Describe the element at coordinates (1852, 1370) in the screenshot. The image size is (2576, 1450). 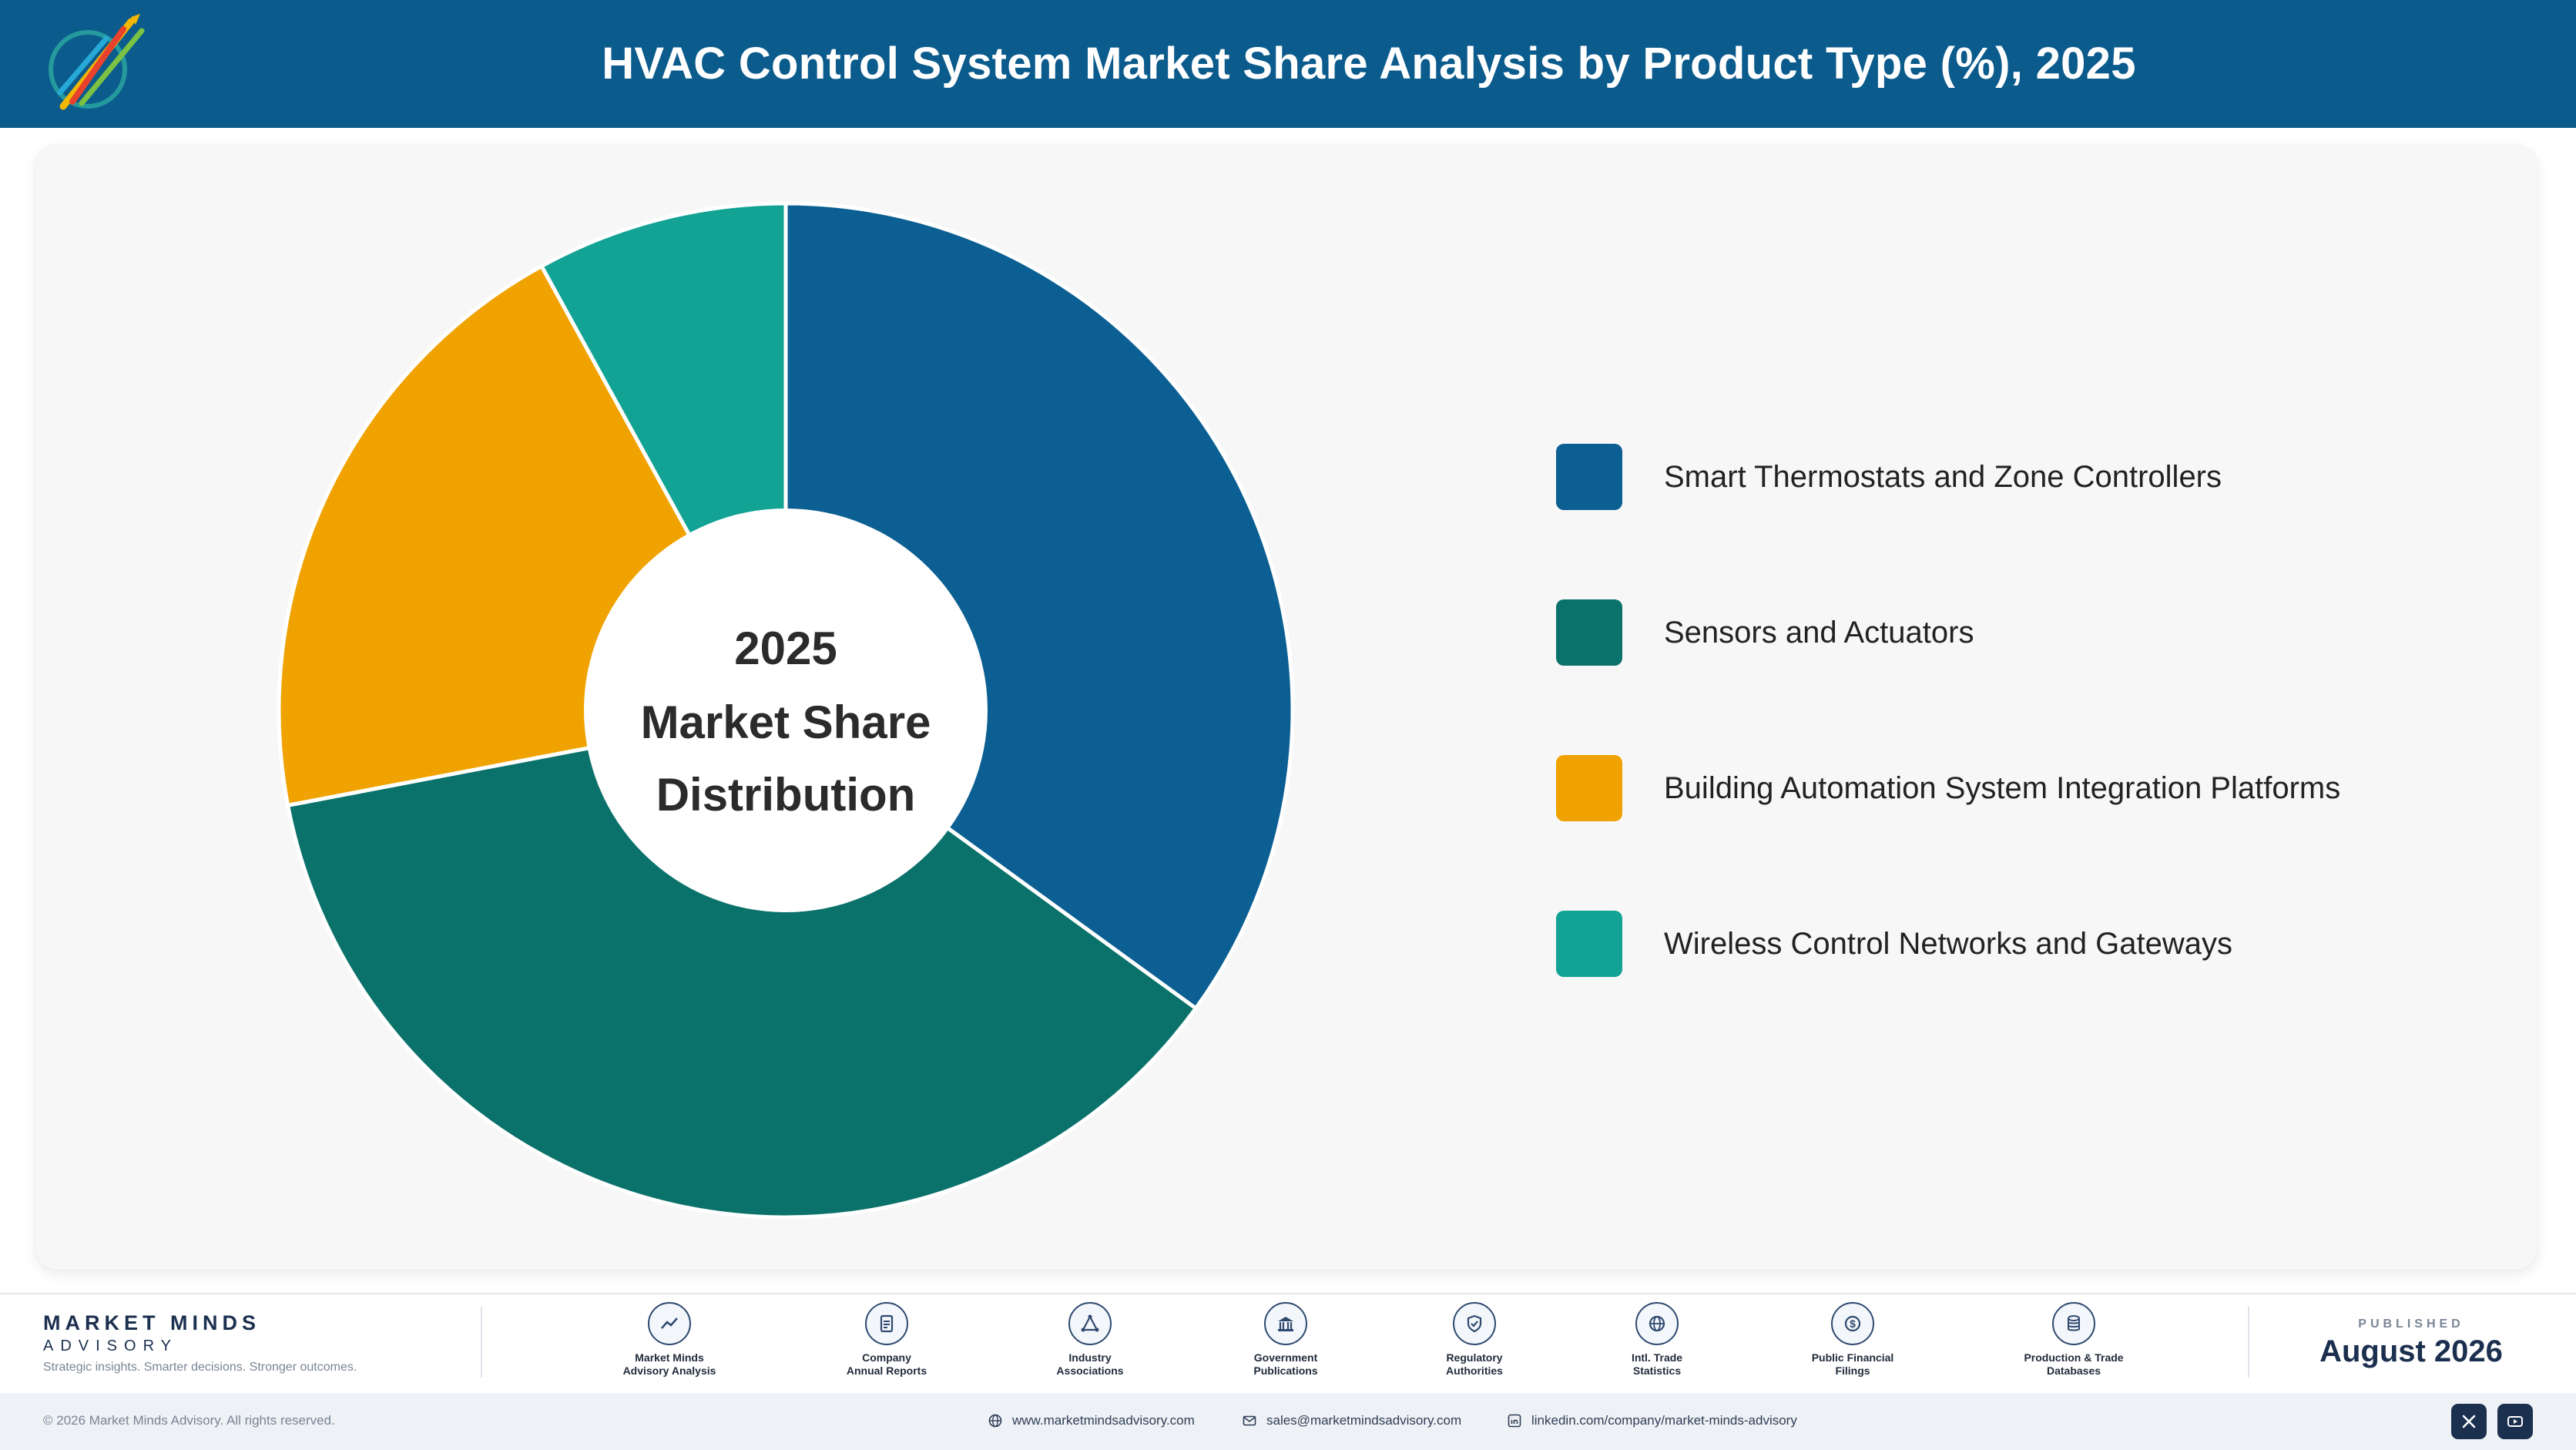
I see `source-label-line2: Filings` at that location.